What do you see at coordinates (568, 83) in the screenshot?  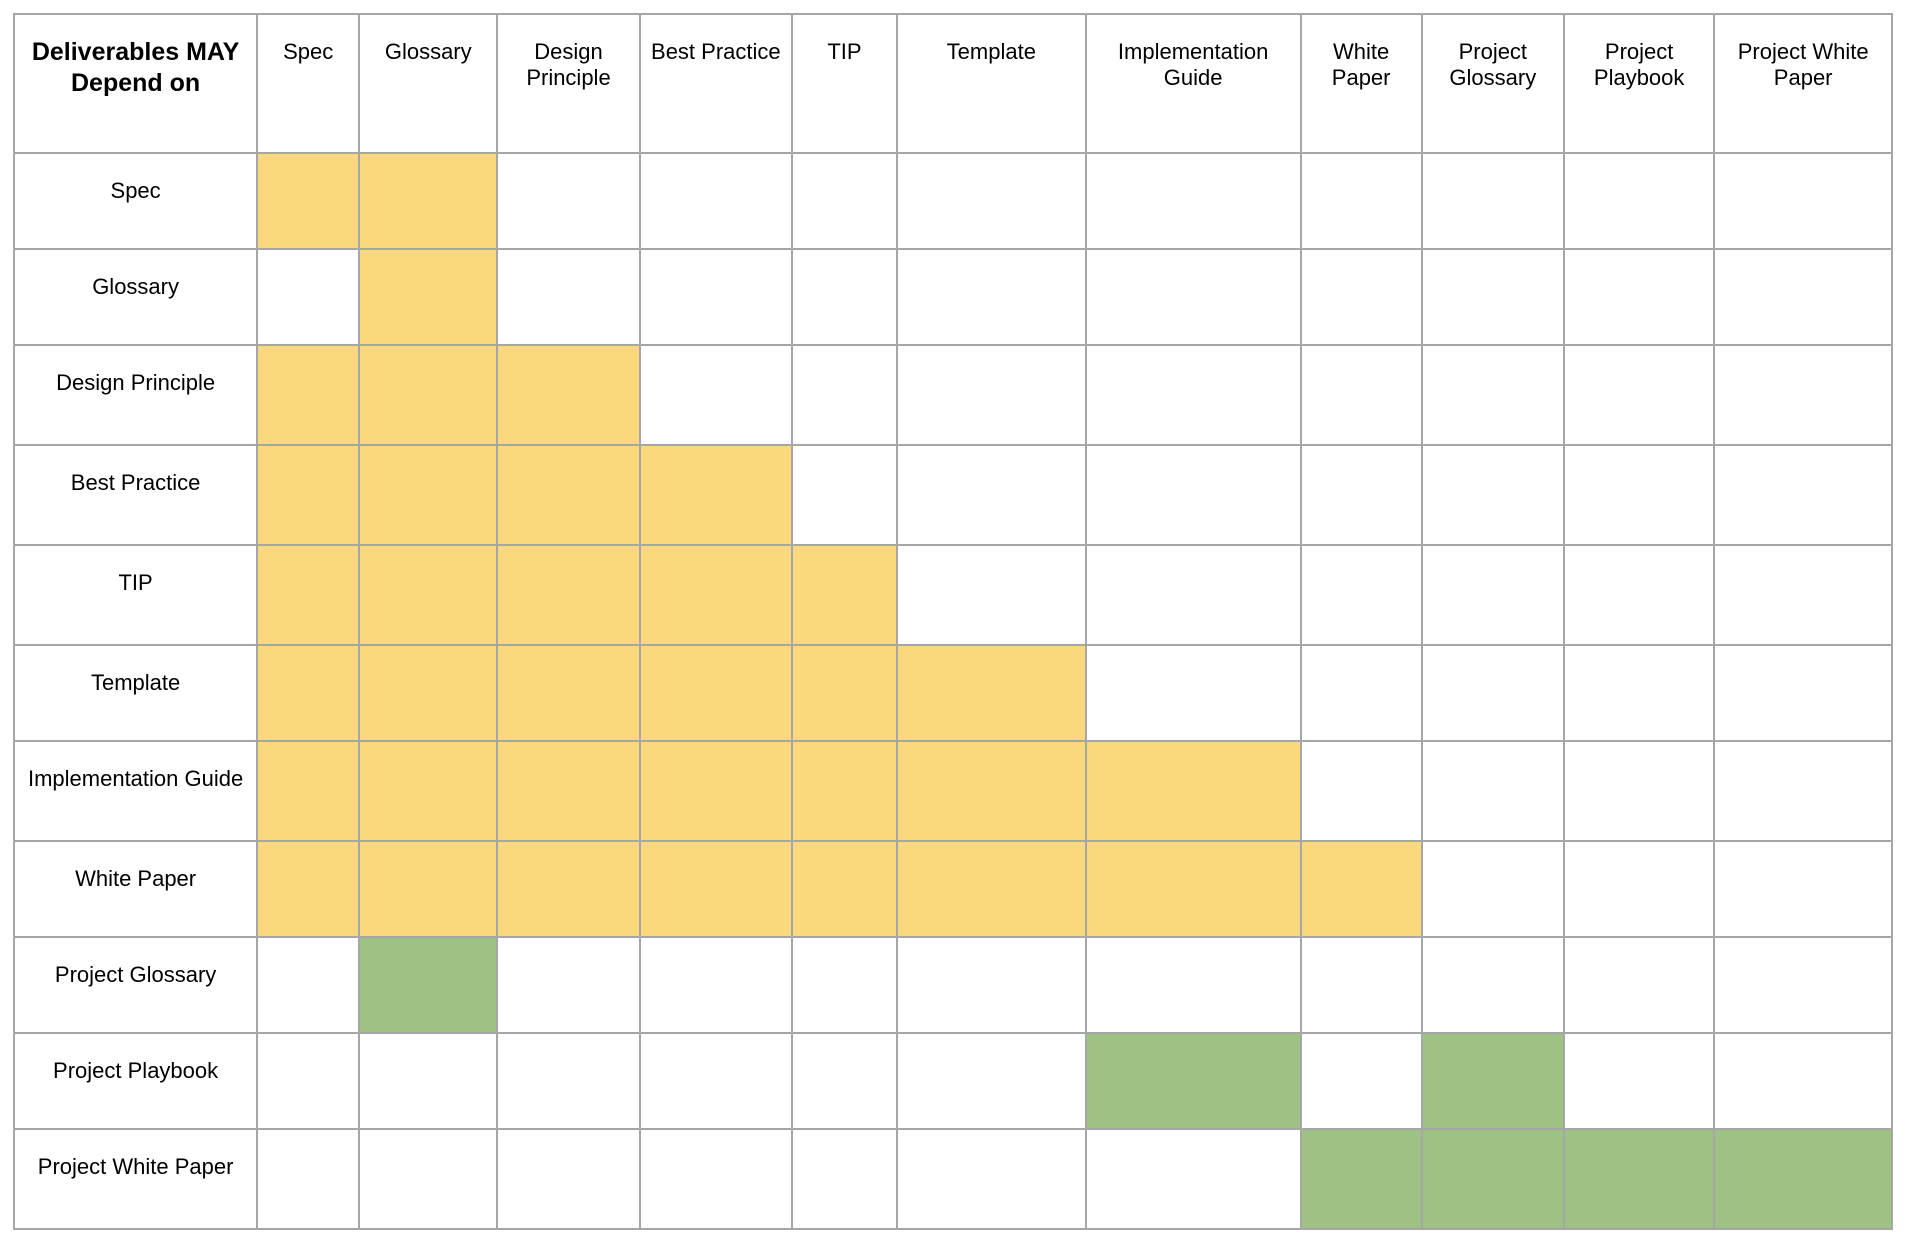 I see `column-header: Design Principle` at bounding box center [568, 83].